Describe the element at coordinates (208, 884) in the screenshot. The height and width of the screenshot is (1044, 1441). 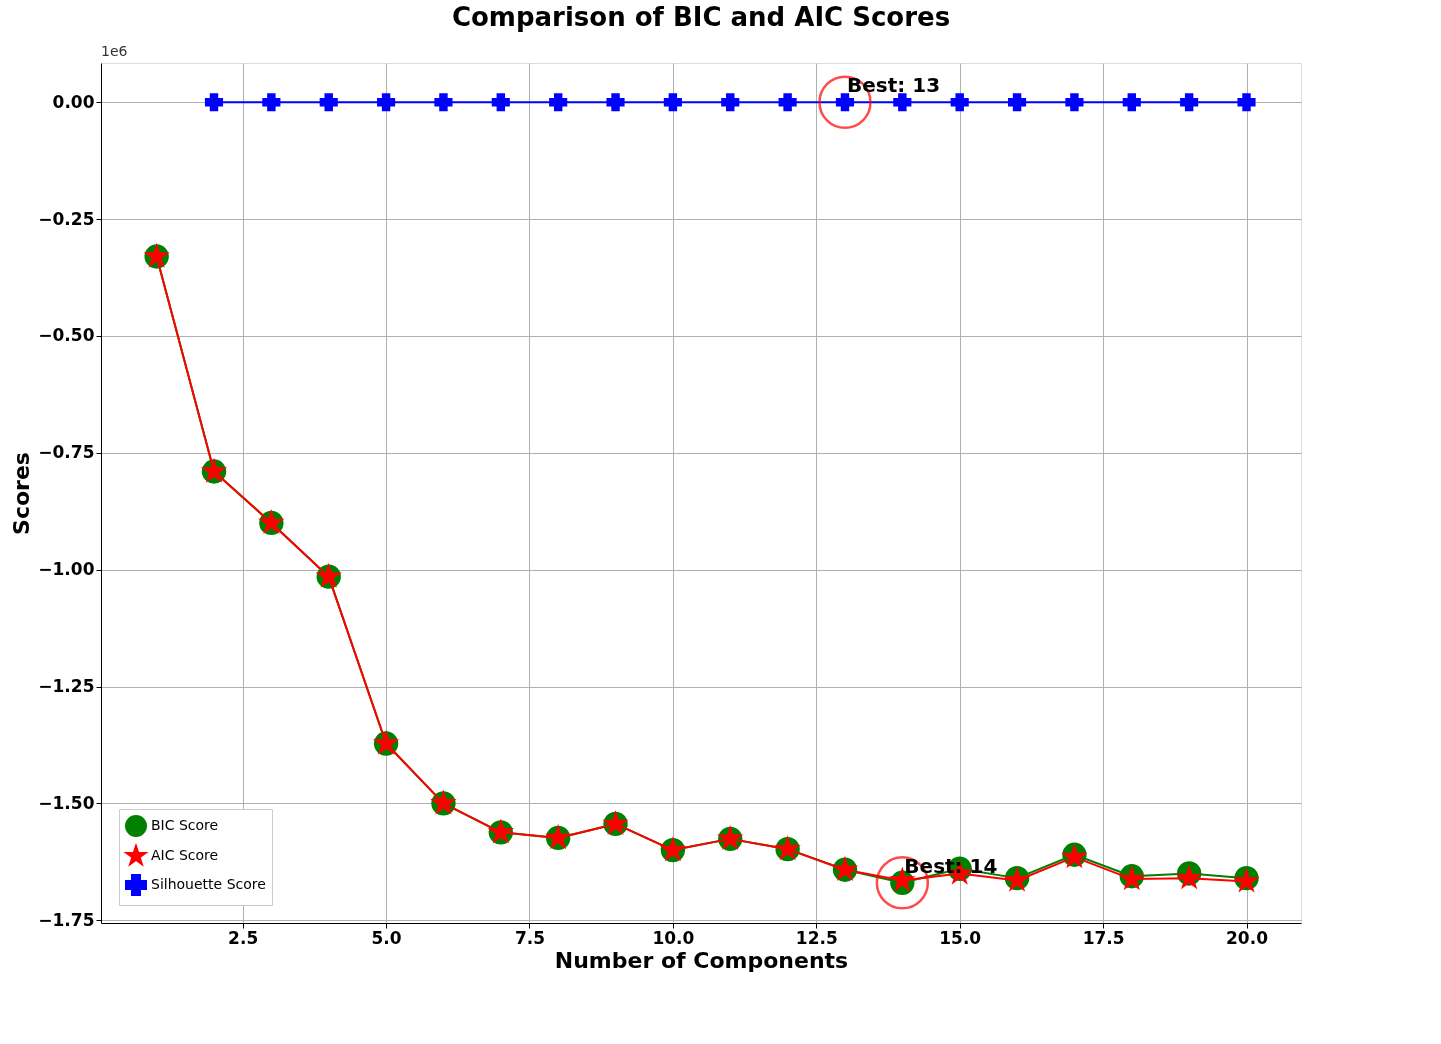
I see `legend-label: Silhouette Score` at that location.